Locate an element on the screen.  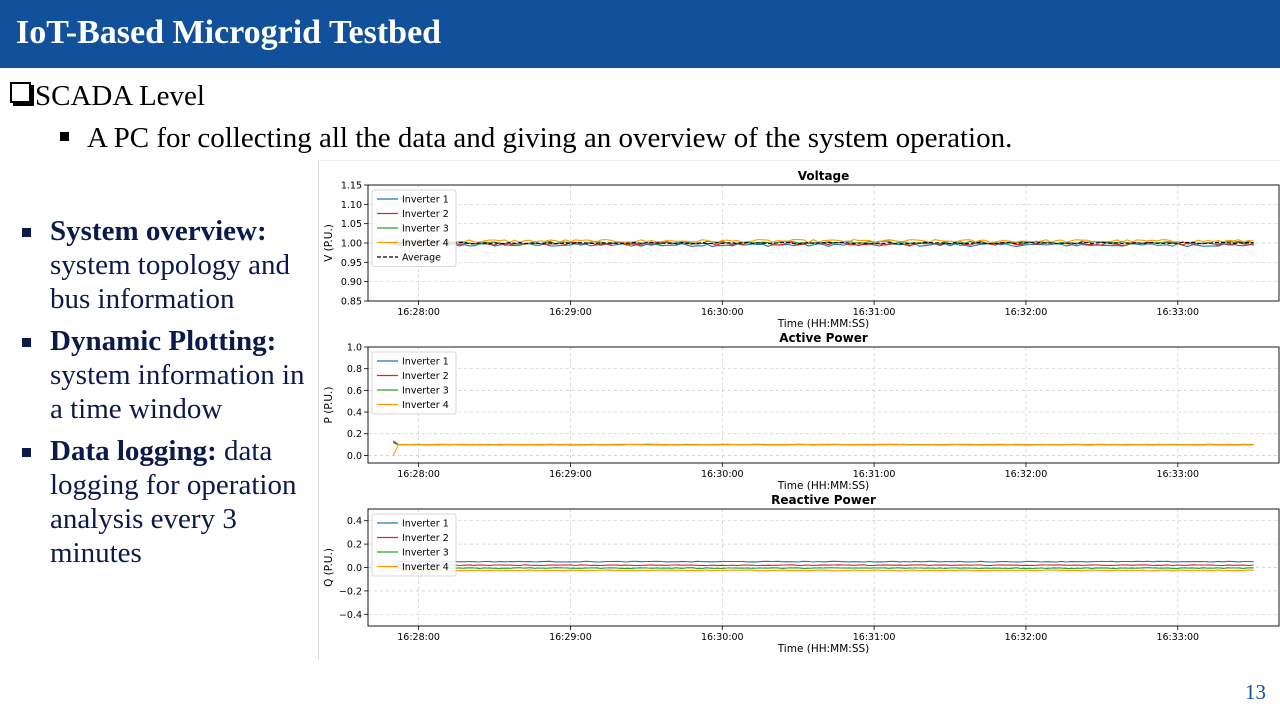
legend-label: Average is located at coordinates (421, 258).